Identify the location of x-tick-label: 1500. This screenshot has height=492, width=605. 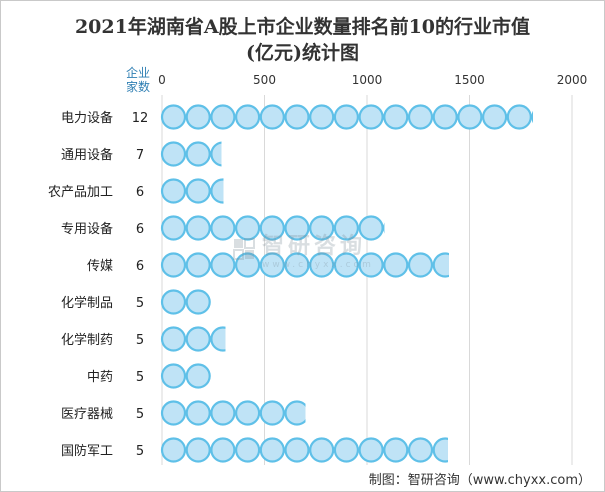
(469, 80).